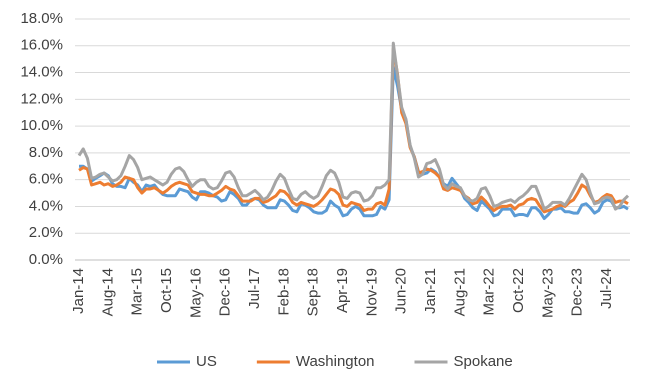  Describe the element at coordinates (547, 293) in the screenshot. I see `x-tick-label: May-23` at that location.